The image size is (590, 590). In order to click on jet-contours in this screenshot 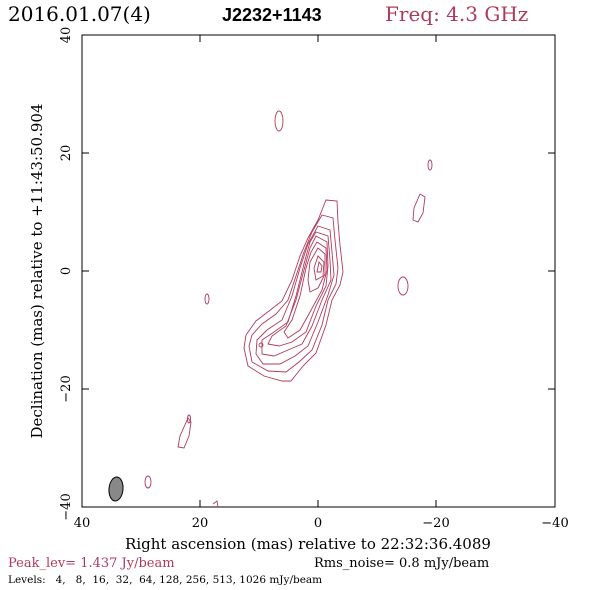, I will do `click(293, 290)`.